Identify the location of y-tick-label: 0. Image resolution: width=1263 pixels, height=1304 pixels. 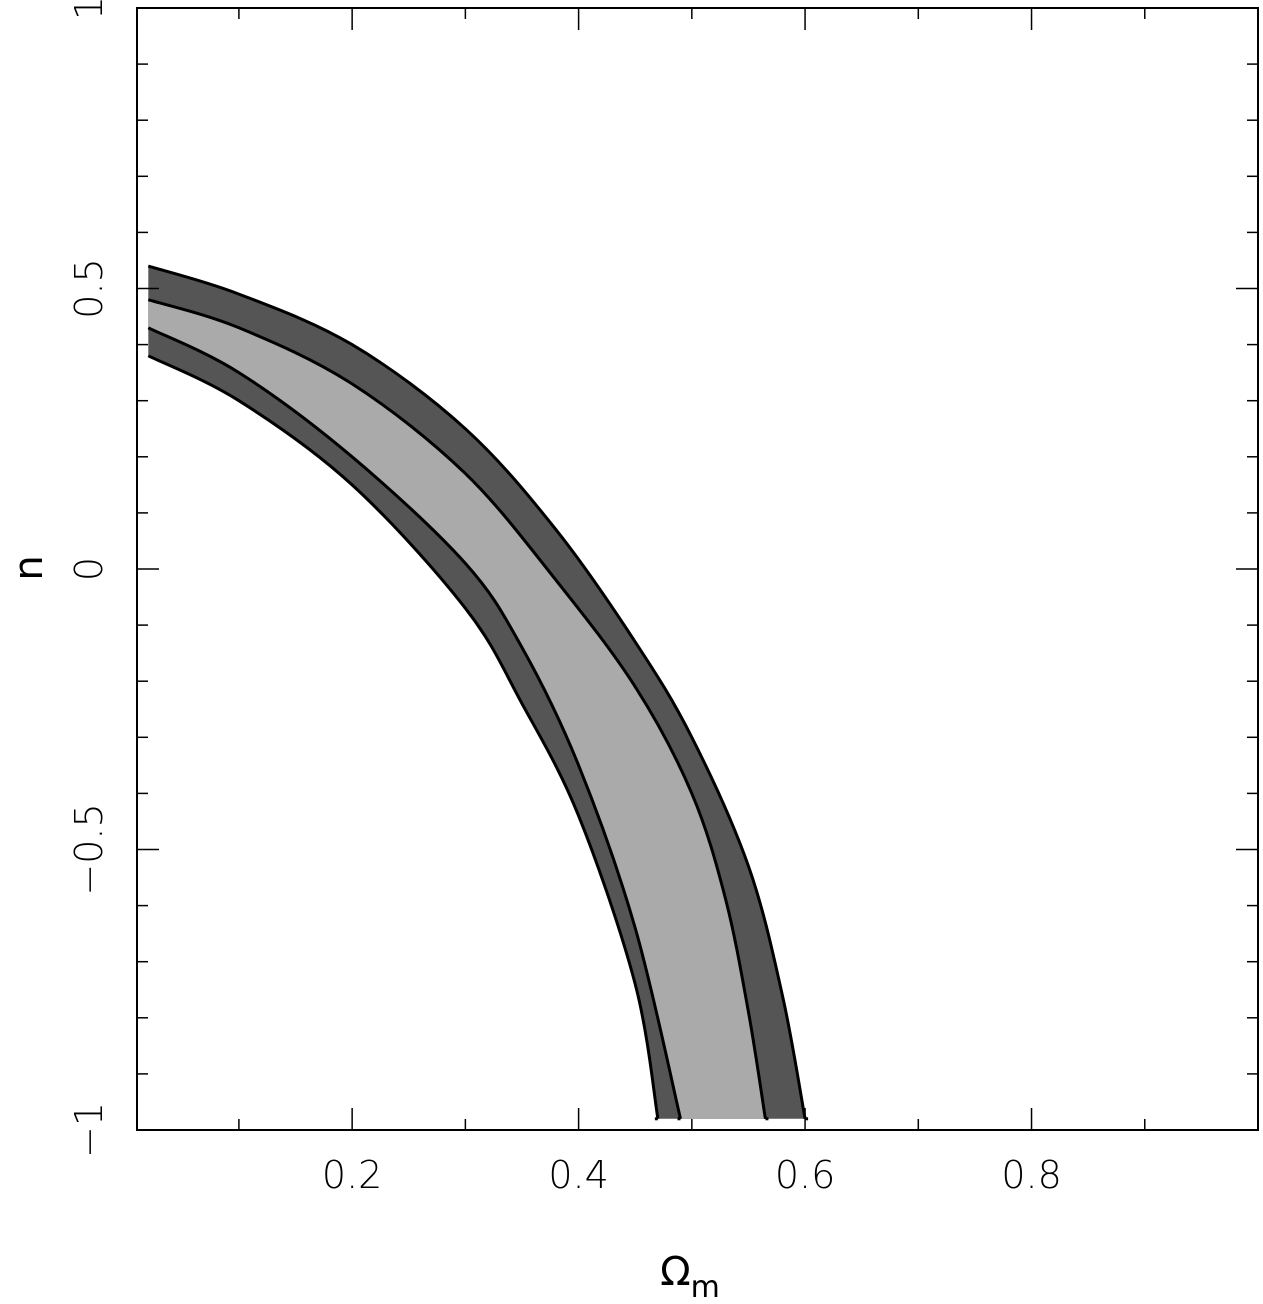
(89, 569).